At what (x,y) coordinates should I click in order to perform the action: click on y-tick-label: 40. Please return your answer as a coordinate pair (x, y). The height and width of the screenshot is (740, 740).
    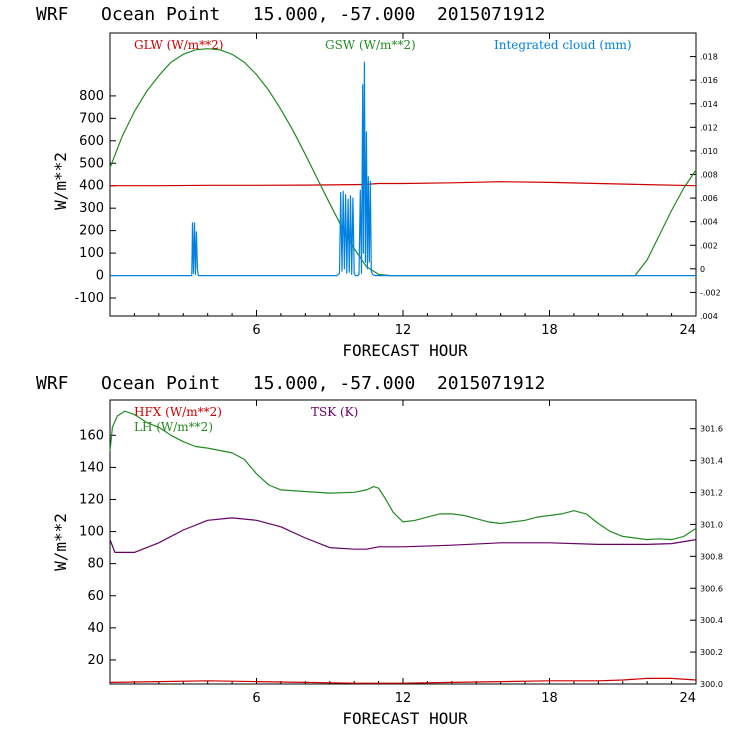
    Looking at the image, I should click on (95, 628).